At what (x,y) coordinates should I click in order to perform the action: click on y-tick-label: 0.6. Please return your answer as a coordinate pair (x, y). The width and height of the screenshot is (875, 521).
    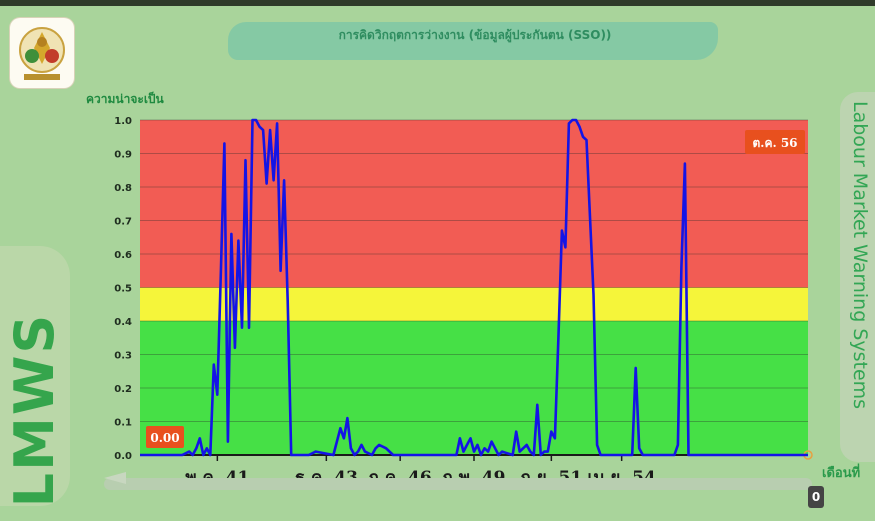
    Looking at the image, I should click on (123, 255).